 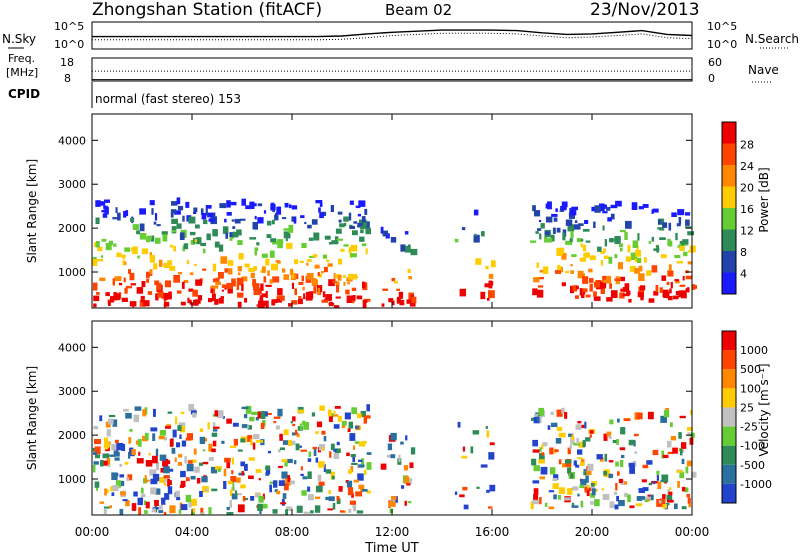 What do you see at coordinates (72, 140) in the screenshot?
I see `y-tick-label: 4000` at bounding box center [72, 140].